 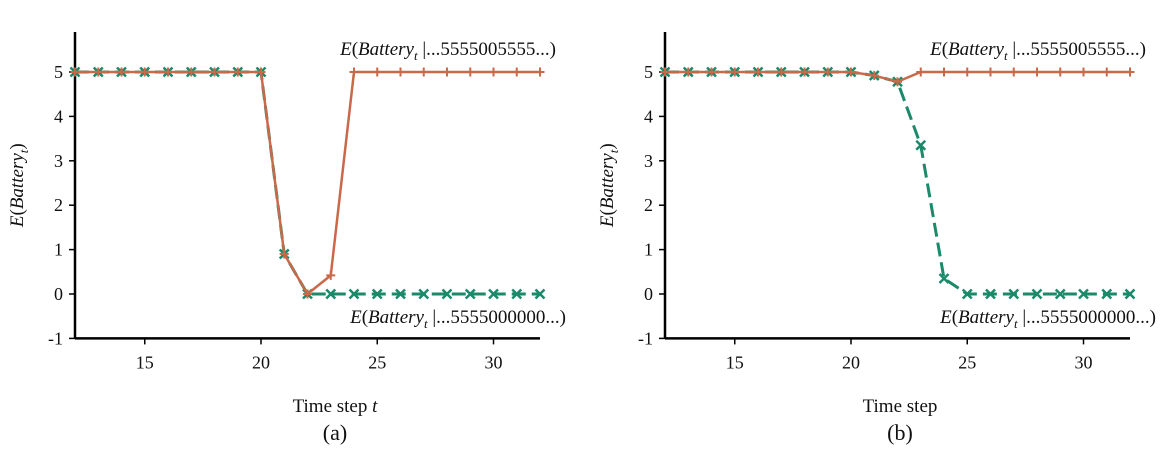 What do you see at coordinates (900, 406) in the screenshot?
I see `x-axis-label: Time step` at bounding box center [900, 406].